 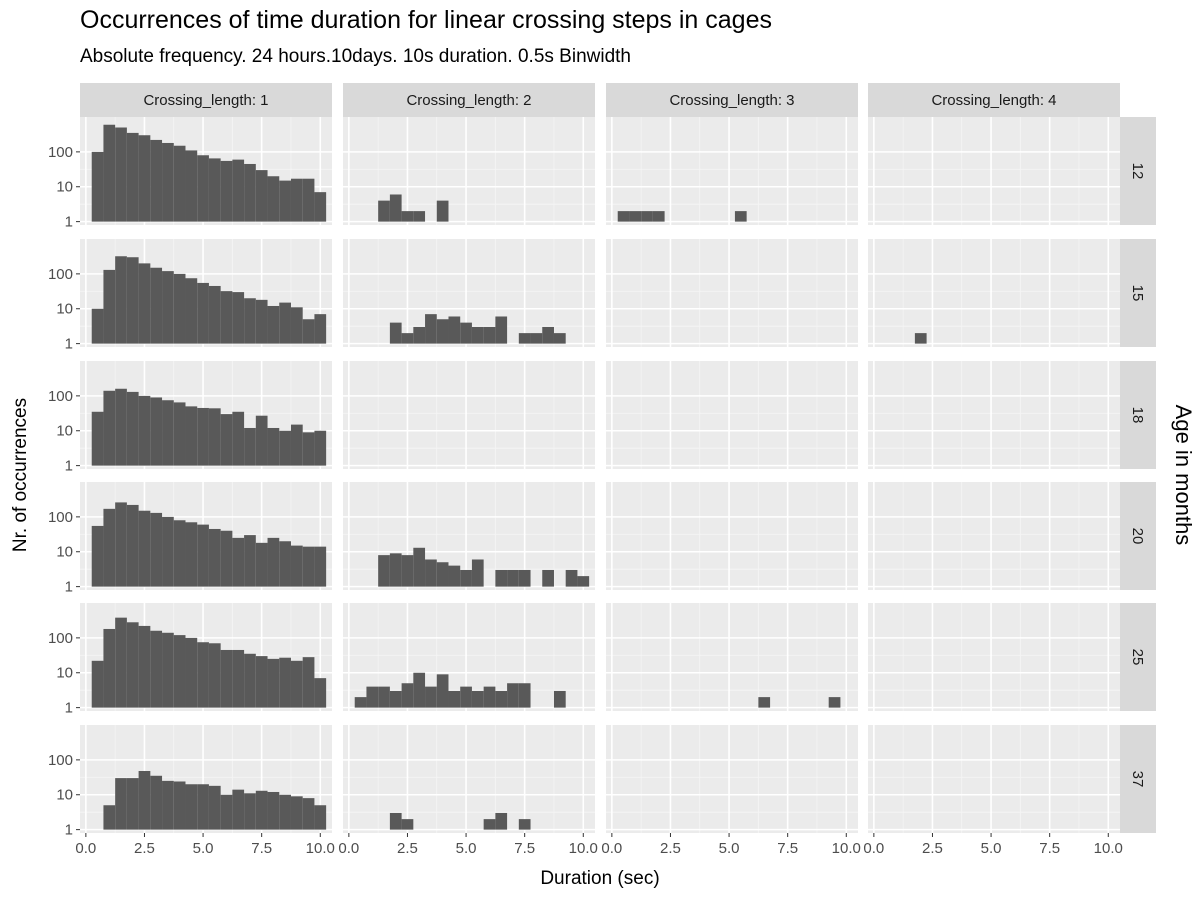 I want to click on column-strip, so click(x=732, y=100).